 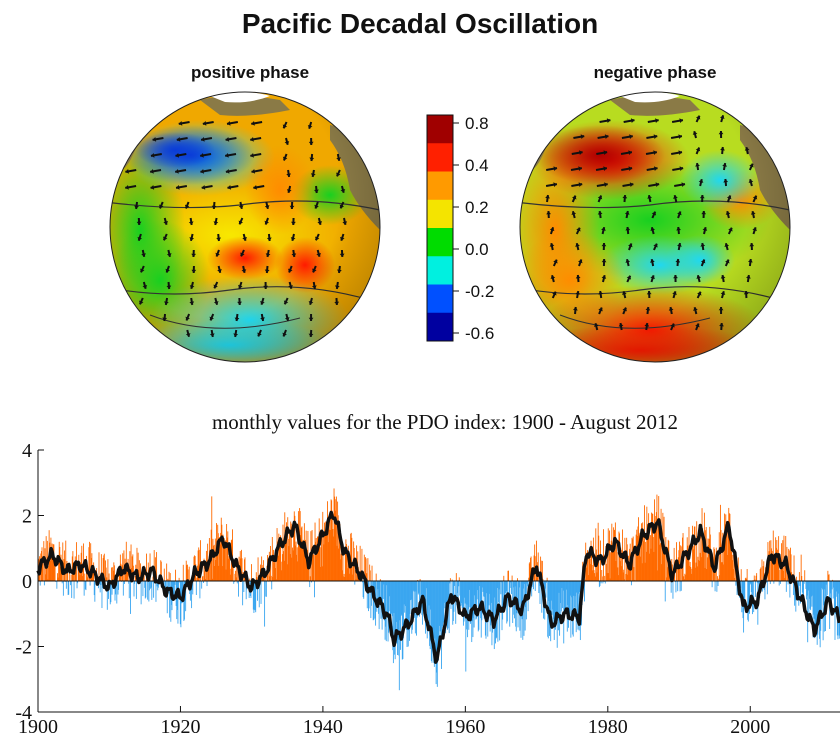 I want to click on y-tick-label: -2, so click(x=23, y=648).